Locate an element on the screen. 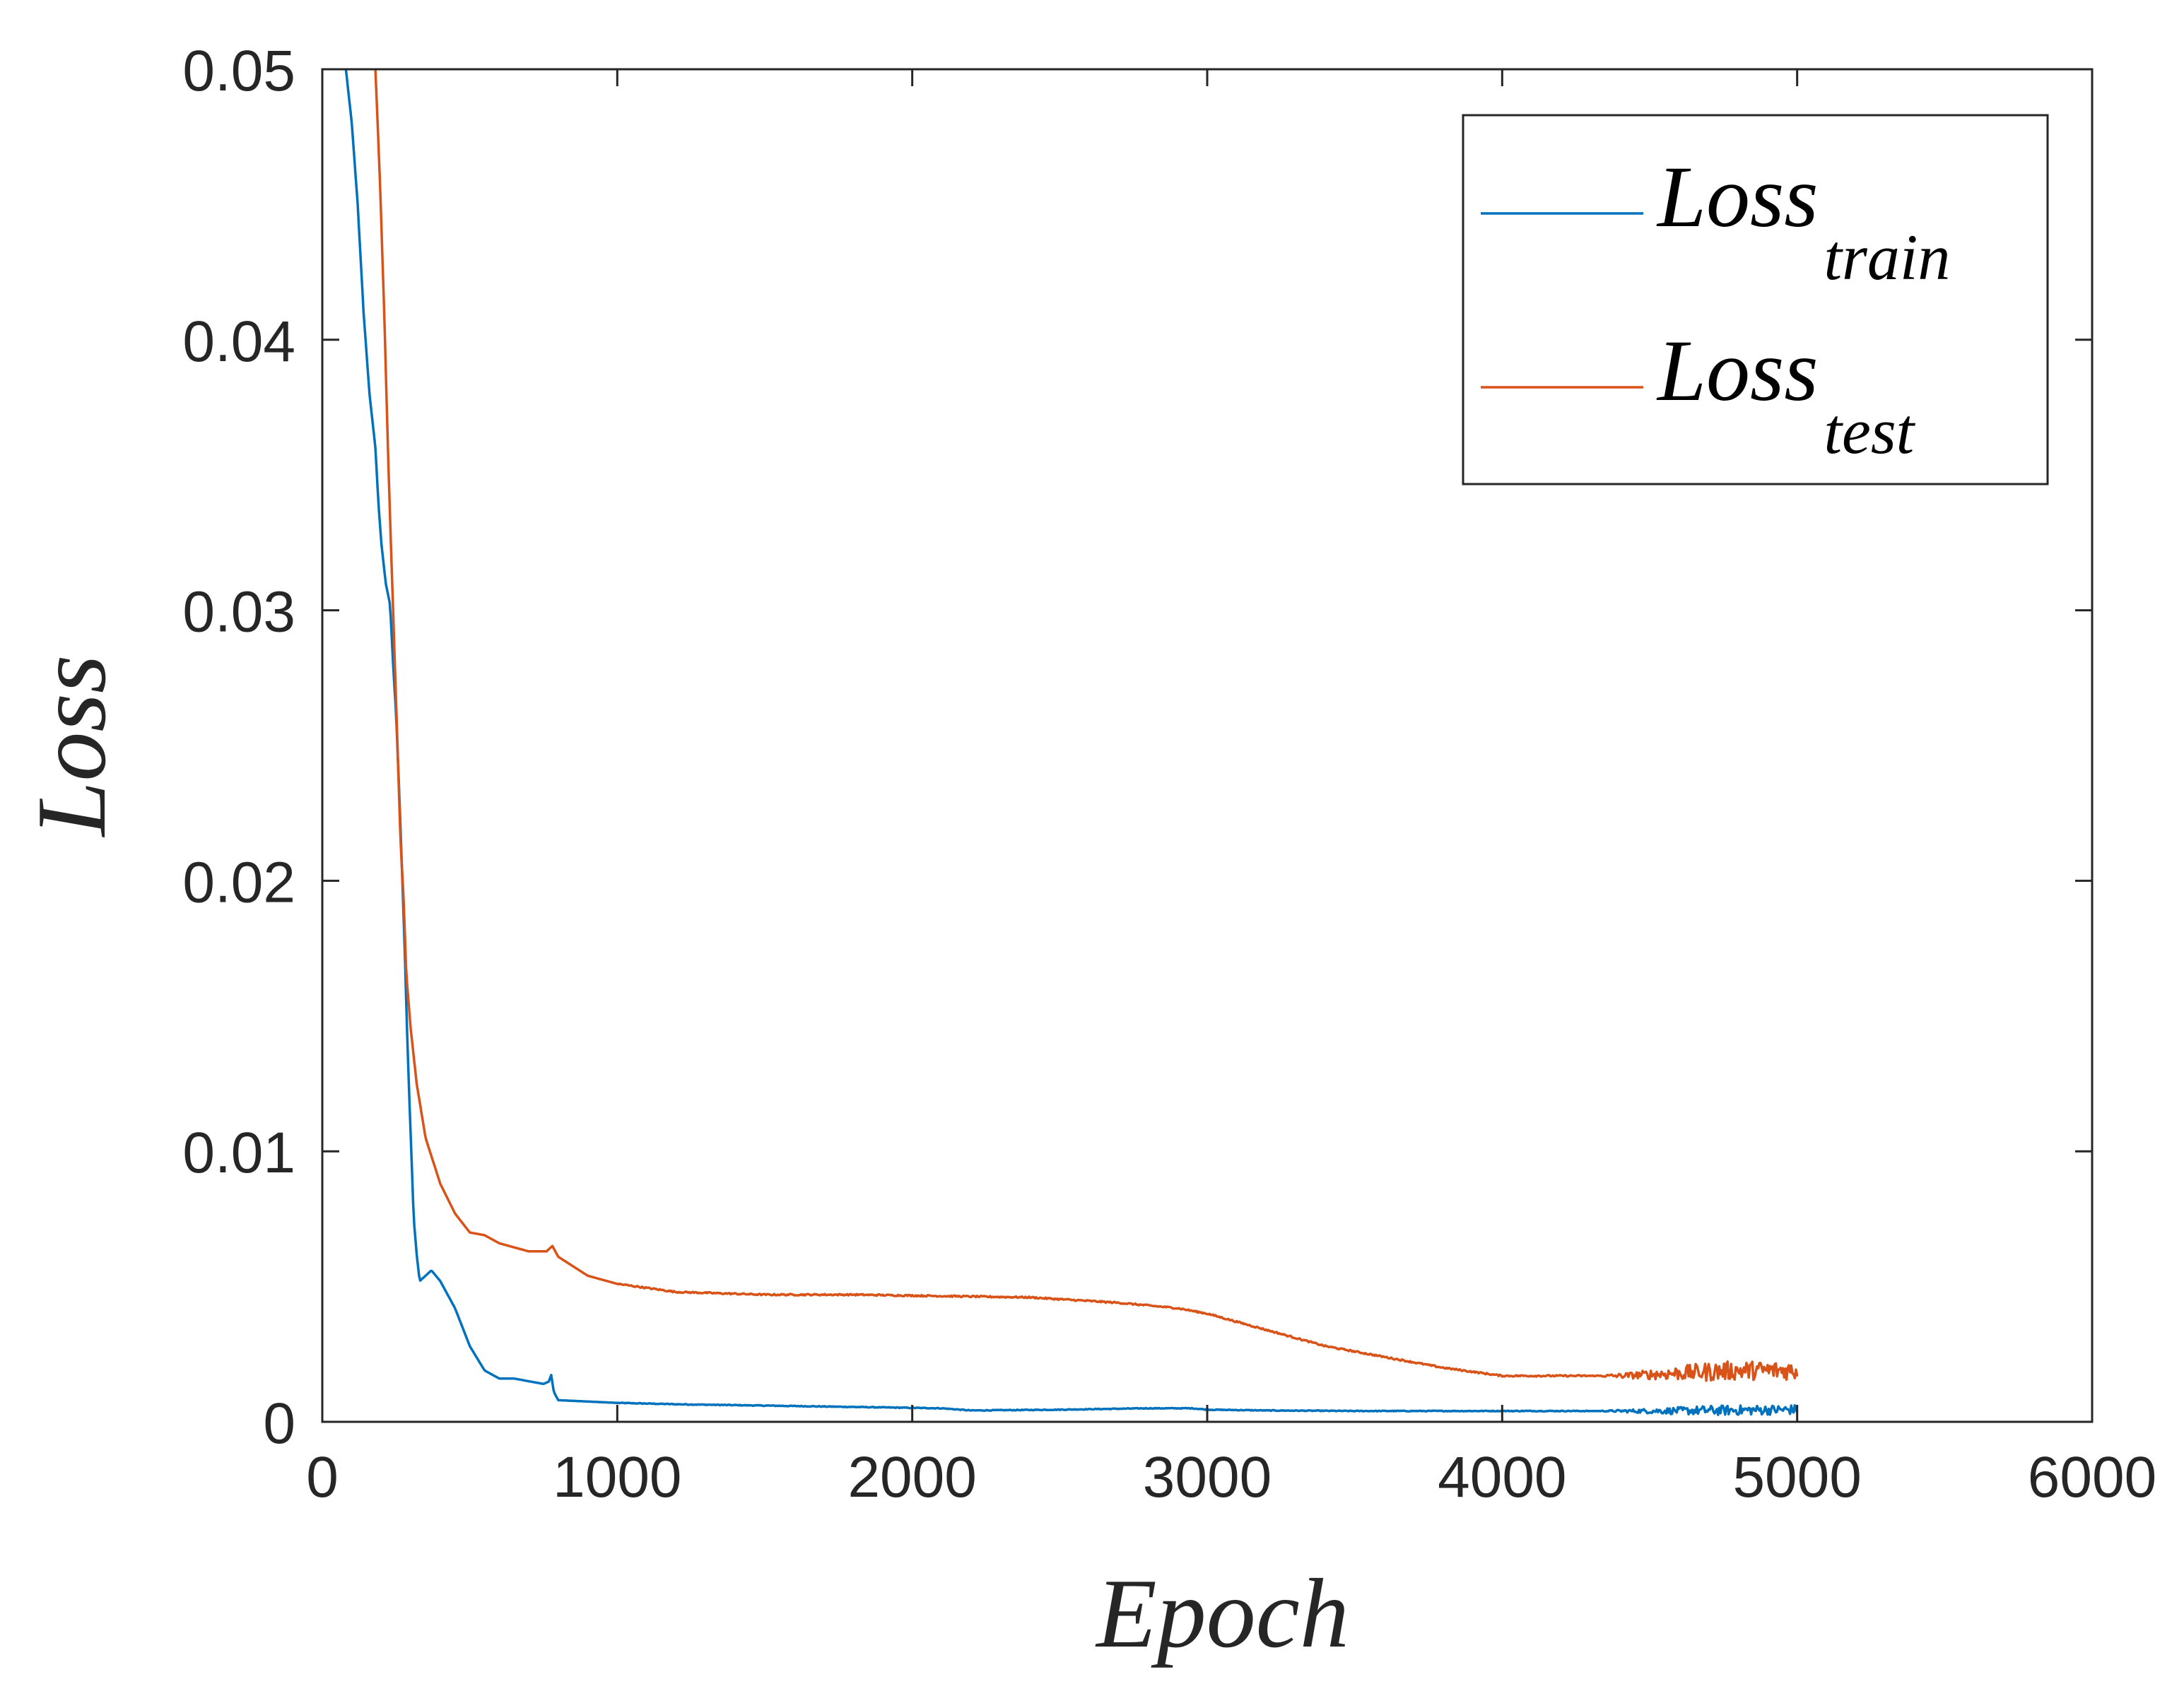  y-tick-label: 0.02 is located at coordinates (239, 882).